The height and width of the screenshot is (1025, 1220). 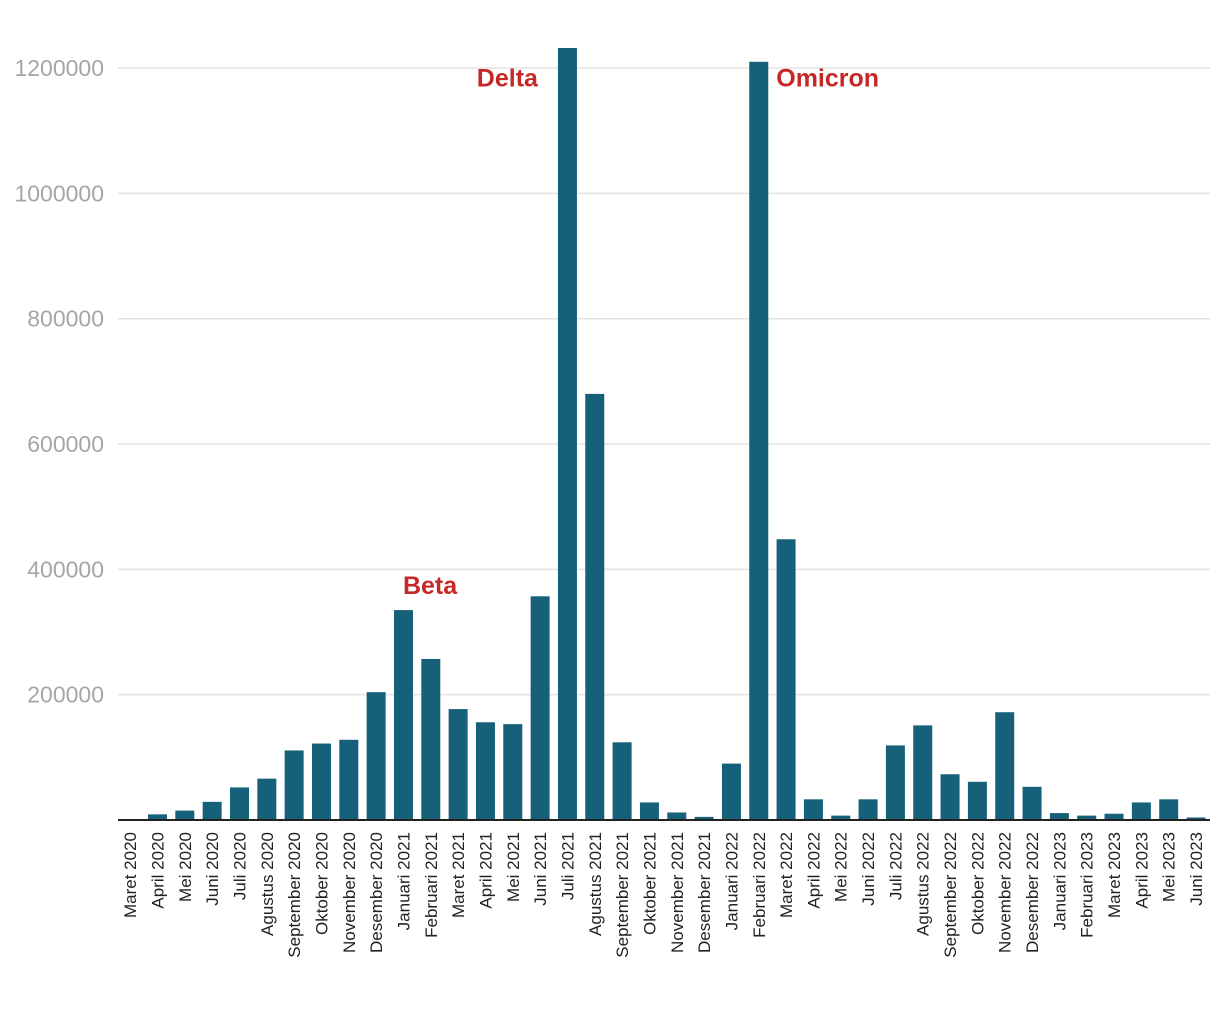 What do you see at coordinates (294, 895) in the screenshot?
I see `x-tick-label: September 2020` at bounding box center [294, 895].